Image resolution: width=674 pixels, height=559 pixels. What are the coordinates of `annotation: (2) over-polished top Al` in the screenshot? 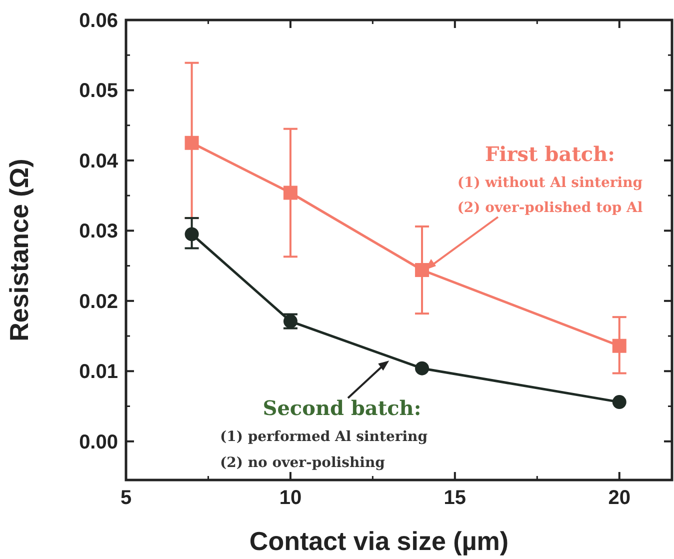 It's located at (550, 208).